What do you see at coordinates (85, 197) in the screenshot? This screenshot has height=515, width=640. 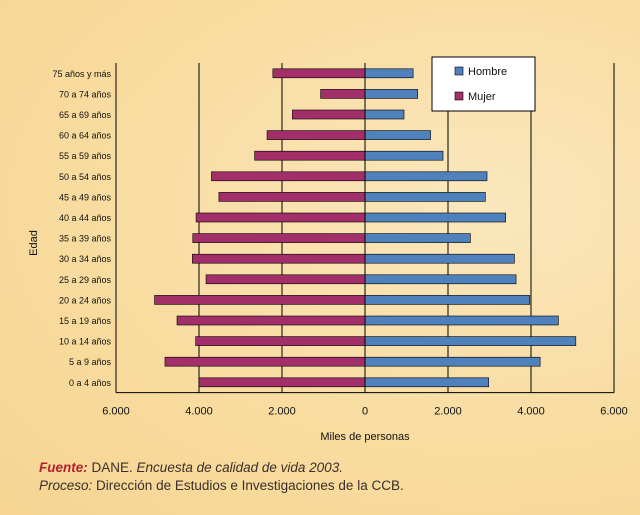 I see `category-label-9: 45 a 49 años` at bounding box center [85, 197].